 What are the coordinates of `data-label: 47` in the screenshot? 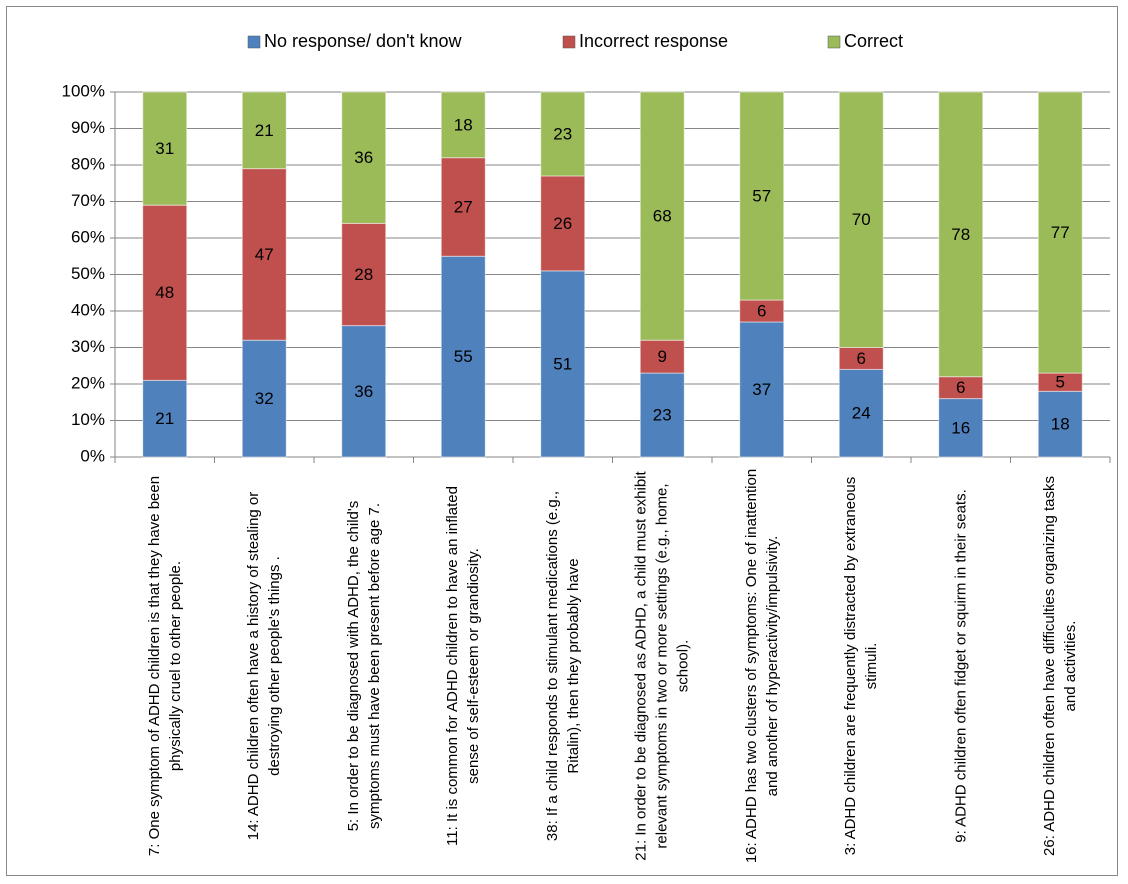 It's located at (264, 254).